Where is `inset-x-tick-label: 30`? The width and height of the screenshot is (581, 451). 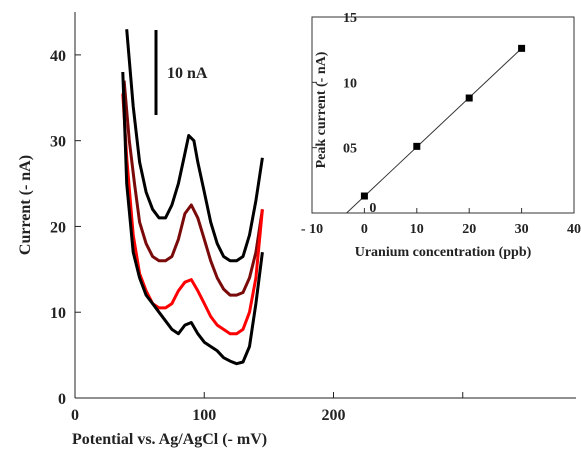 inset-x-tick-label: 30 is located at coordinates (522, 229).